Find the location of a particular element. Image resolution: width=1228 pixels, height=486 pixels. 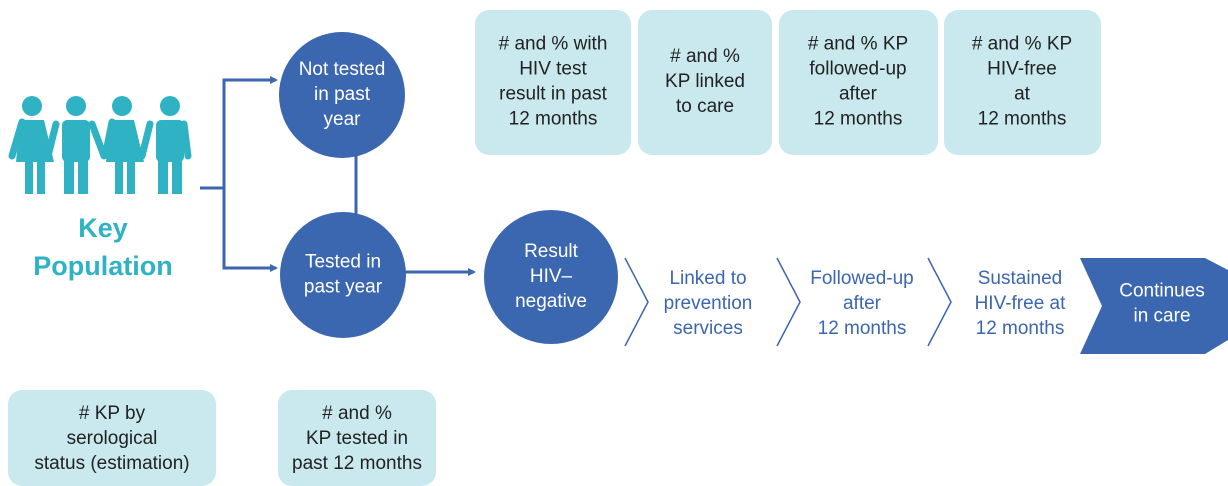

label: HIV-free is located at coordinates (1022, 69).